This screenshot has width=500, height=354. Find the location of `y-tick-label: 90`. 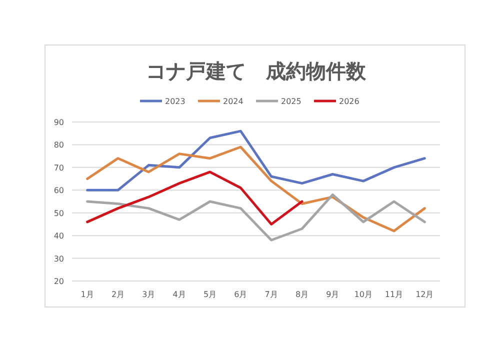

y-tick-label: 90 is located at coordinates (59, 122).